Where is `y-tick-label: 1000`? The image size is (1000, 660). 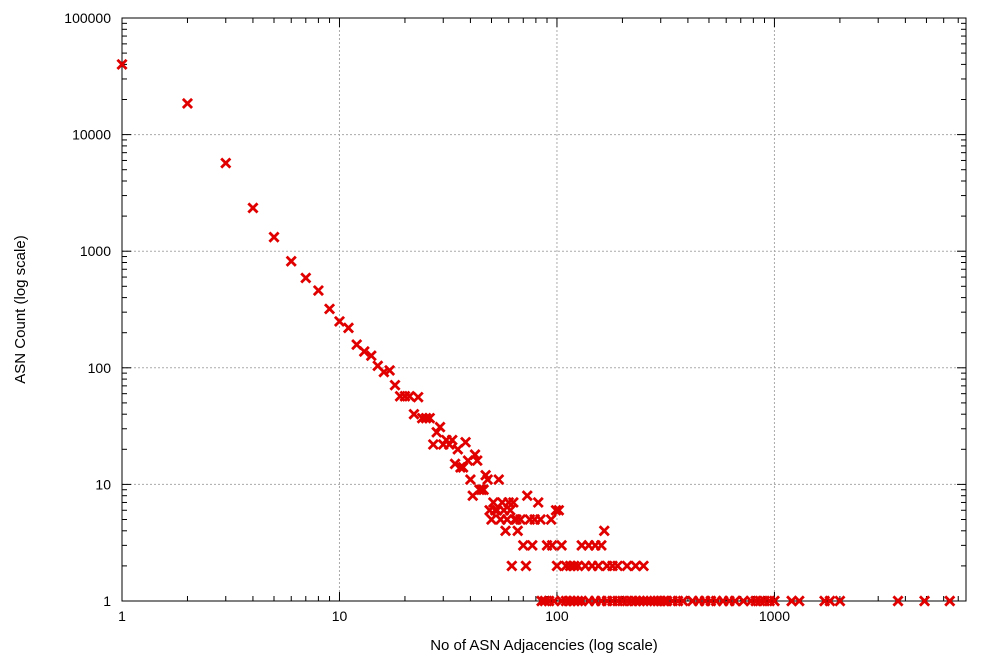 y-tick-label: 1000 is located at coordinates (95, 251).